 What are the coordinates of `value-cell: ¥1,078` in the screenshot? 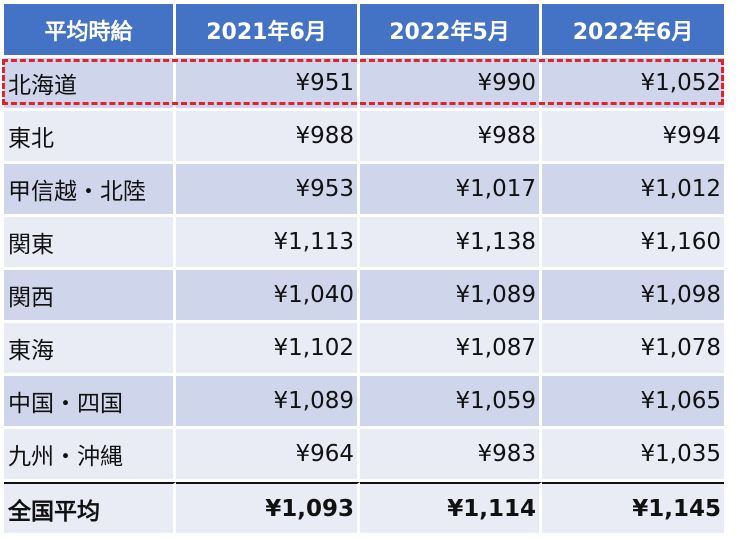 It's located at (633, 349).